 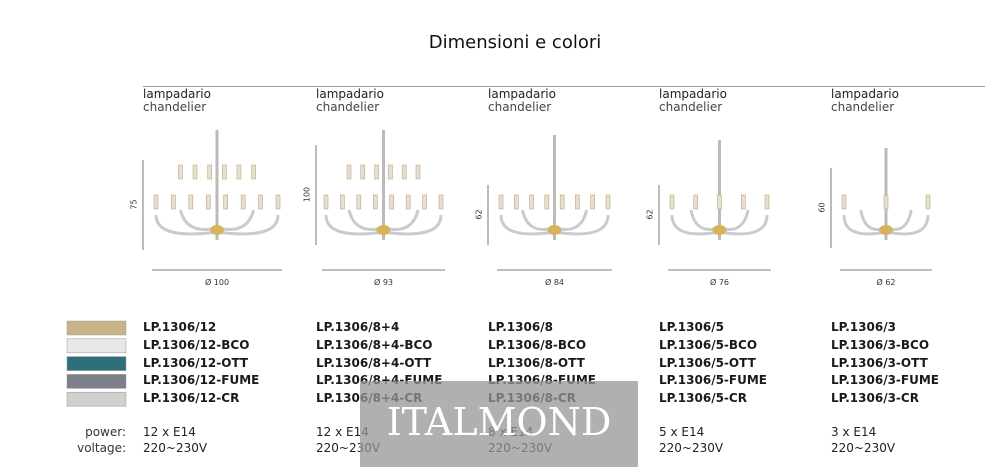 I want to click on code: LP.1306/5-OTT, so click(x=707, y=362).